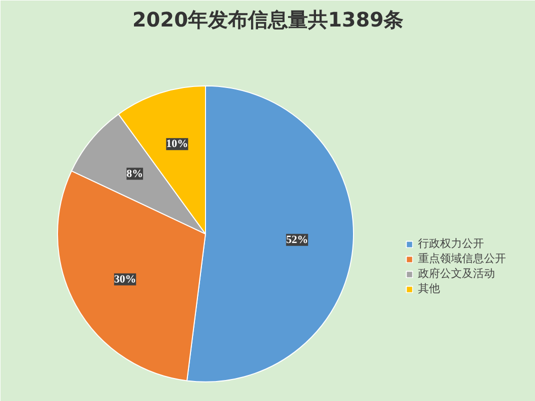  I want to click on data-label: 10%, so click(177, 144).